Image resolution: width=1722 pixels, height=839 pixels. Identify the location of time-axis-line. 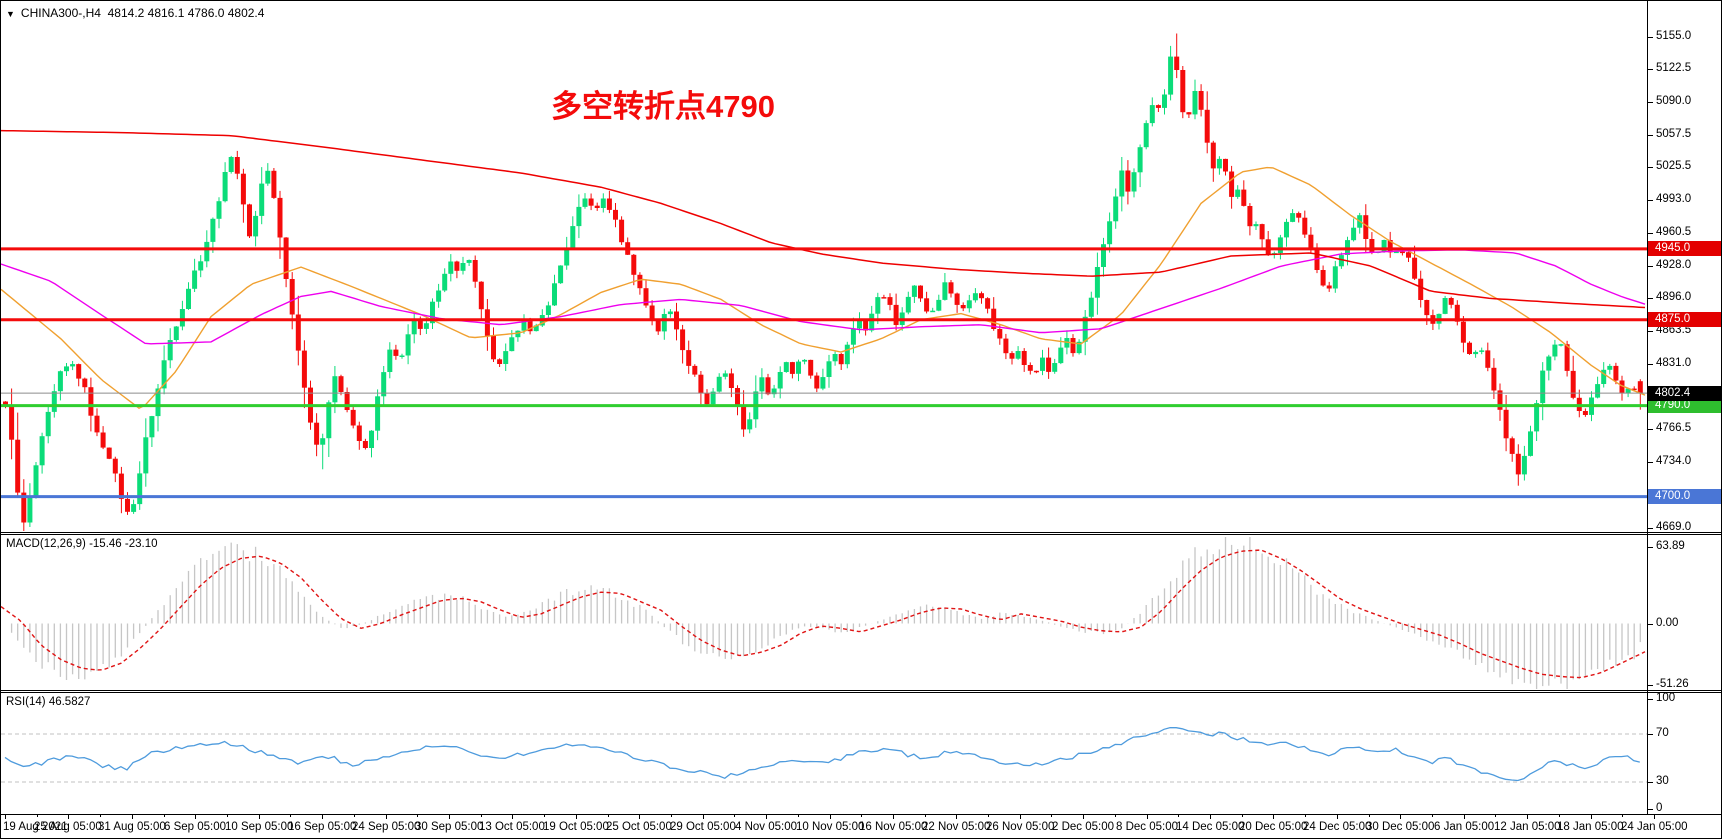
(861, 814).